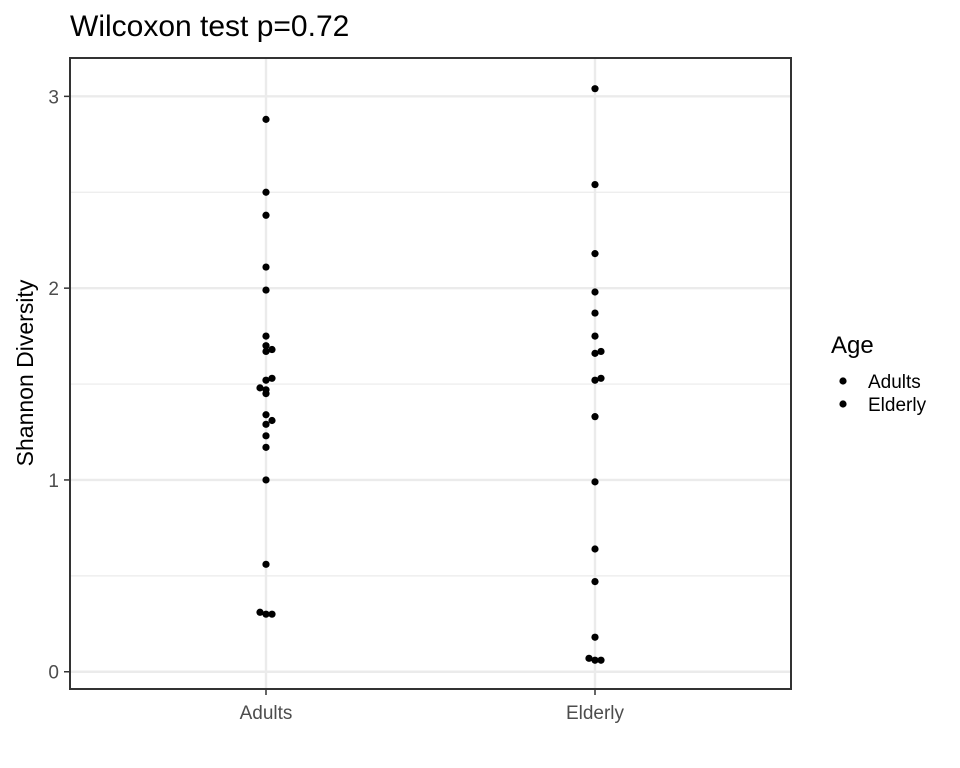 This screenshot has height=768, width=960. What do you see at coordinates (59, 385) in the screenshot?
I see `y-axis: 0 1 2 3` at bounding box center [59, 385].